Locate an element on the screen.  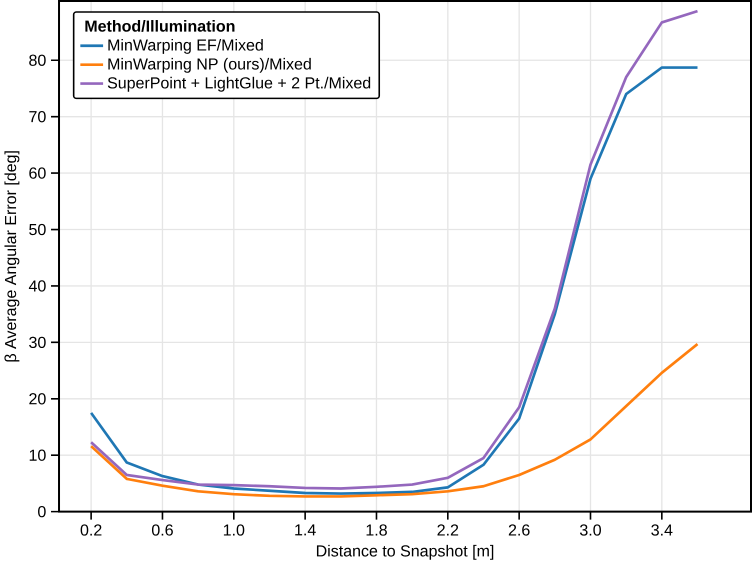
x-tick-label: 0.2 is located at coordinates (91, 530).